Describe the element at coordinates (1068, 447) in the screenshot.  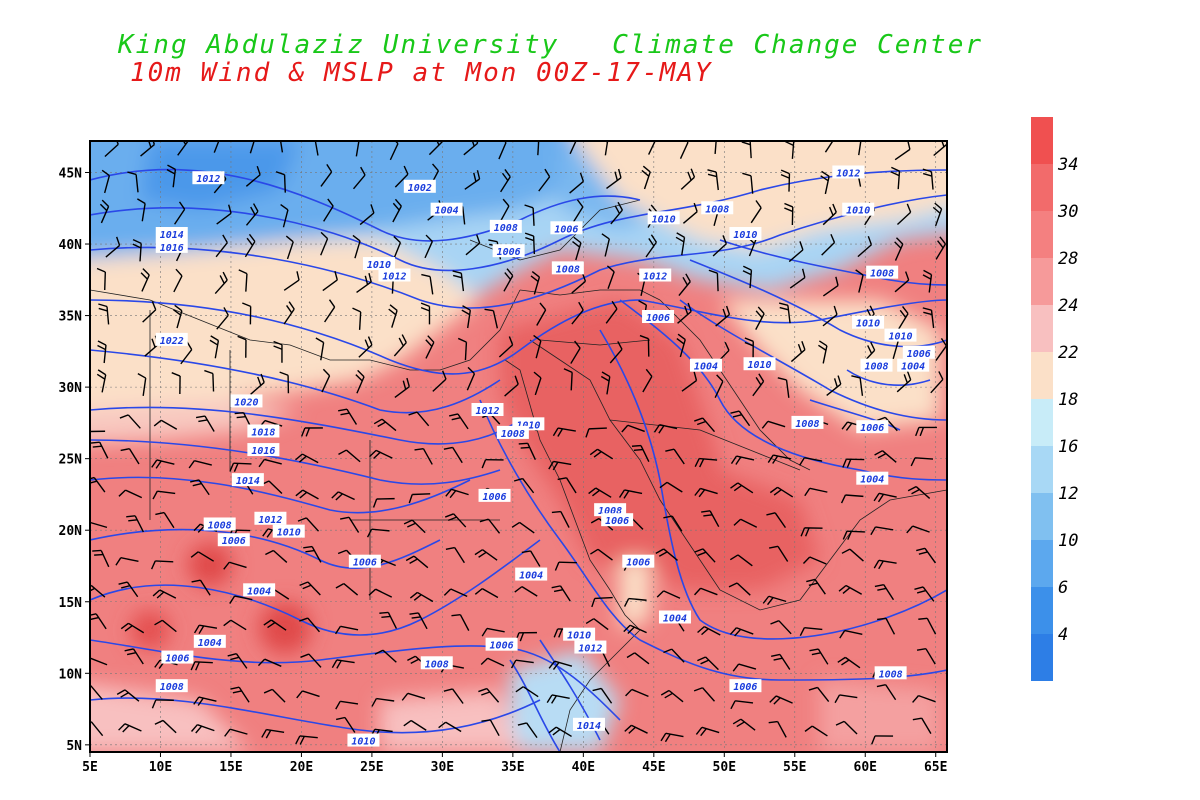
I see `colorbar-label: 16` at that location.